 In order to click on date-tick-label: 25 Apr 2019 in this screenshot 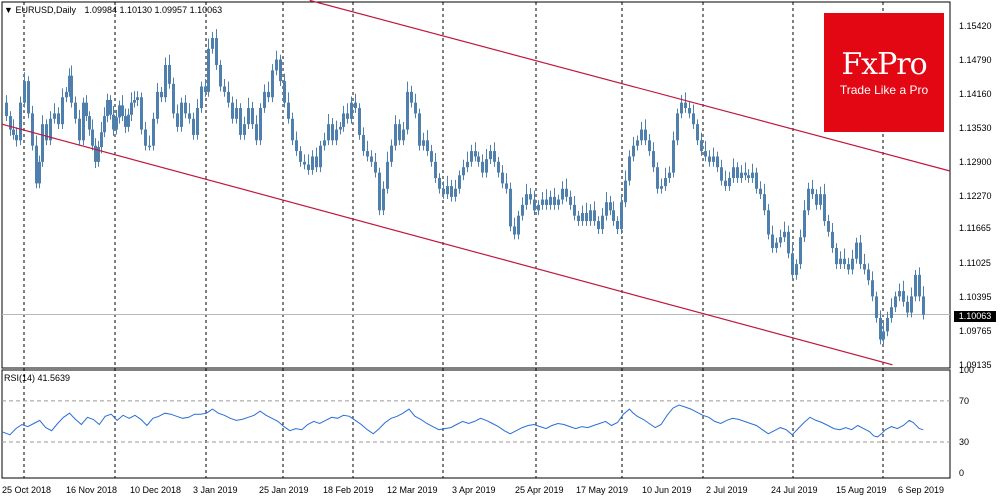, I will do `click(539, 490)`.